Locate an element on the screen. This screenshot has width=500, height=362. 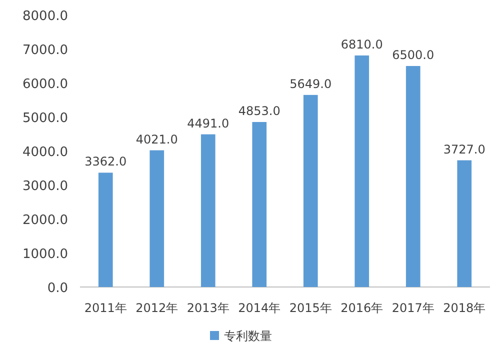
data-label: 4853.0 is located at coordinates (259, 111).